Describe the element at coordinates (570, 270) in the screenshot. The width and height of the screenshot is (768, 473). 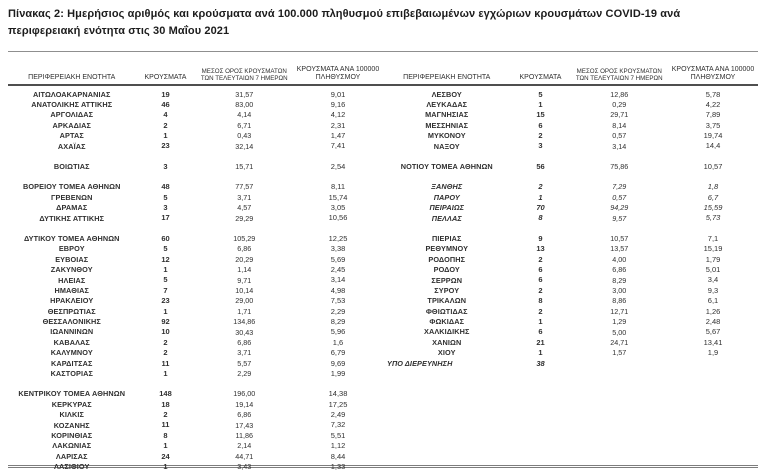
I see `table-row: ΡΟΔΟΥ 6 6,86 5,01` at that location.